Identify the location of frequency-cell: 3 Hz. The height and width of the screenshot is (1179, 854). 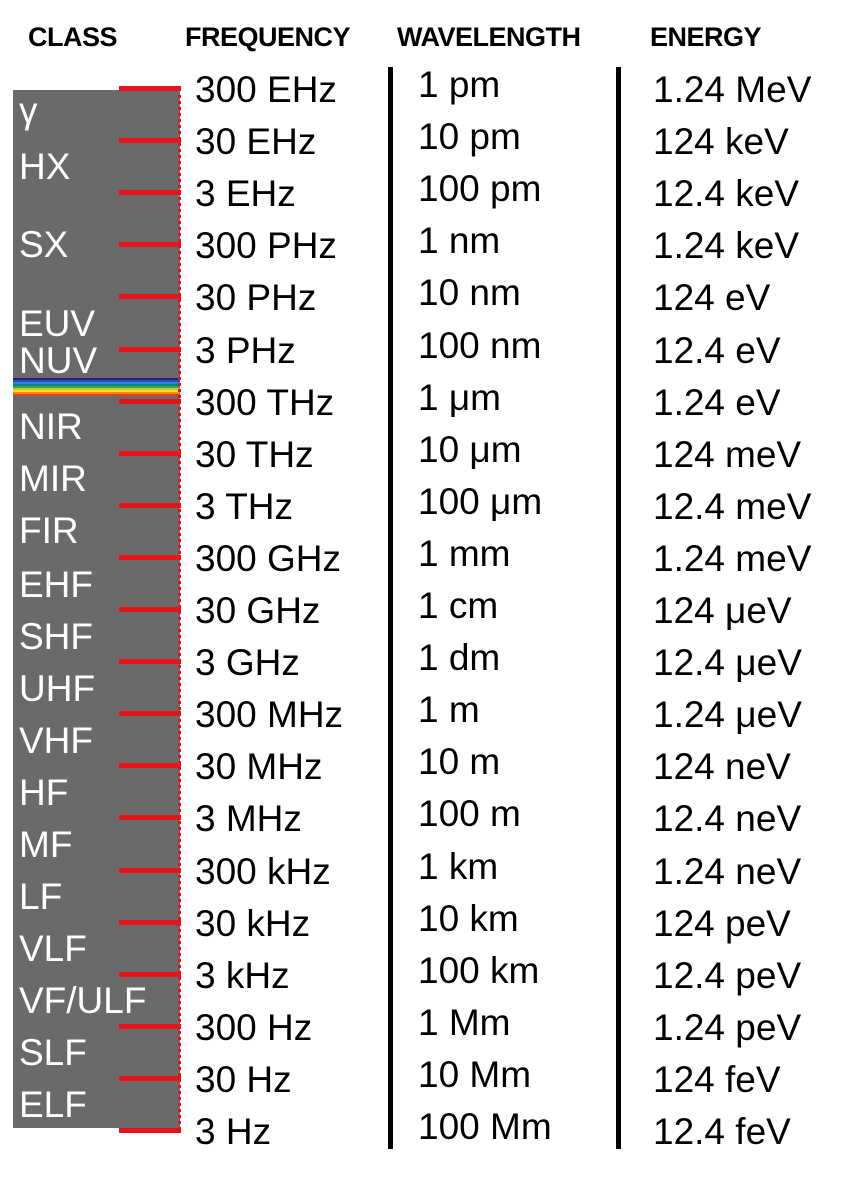
(233, 1131).